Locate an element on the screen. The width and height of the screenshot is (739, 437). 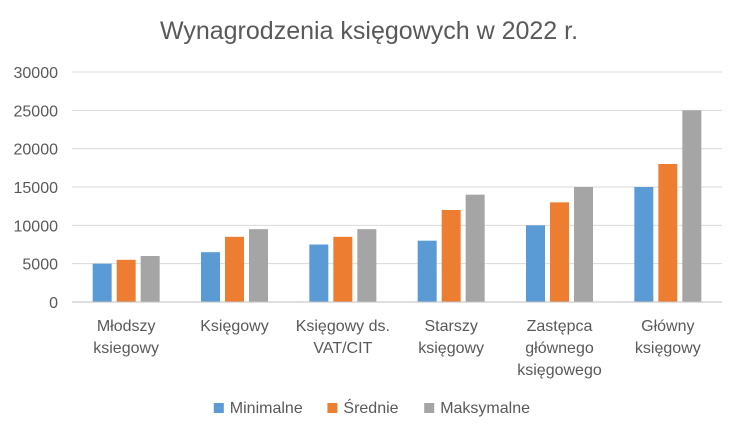
y-axis-tick-labels: 0 5000 10000 15000 20000 25000 30000 is located at coordinates (36, 188).